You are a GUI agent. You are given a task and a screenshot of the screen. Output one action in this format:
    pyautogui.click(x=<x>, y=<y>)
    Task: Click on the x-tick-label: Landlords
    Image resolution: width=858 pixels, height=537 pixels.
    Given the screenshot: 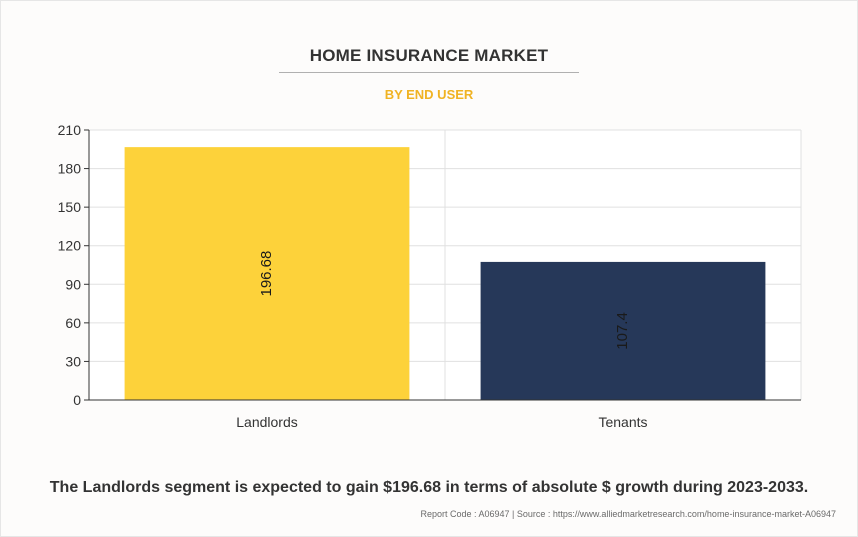 What is the action you would take?
    pyautogui.click(x=267, y=422)
    